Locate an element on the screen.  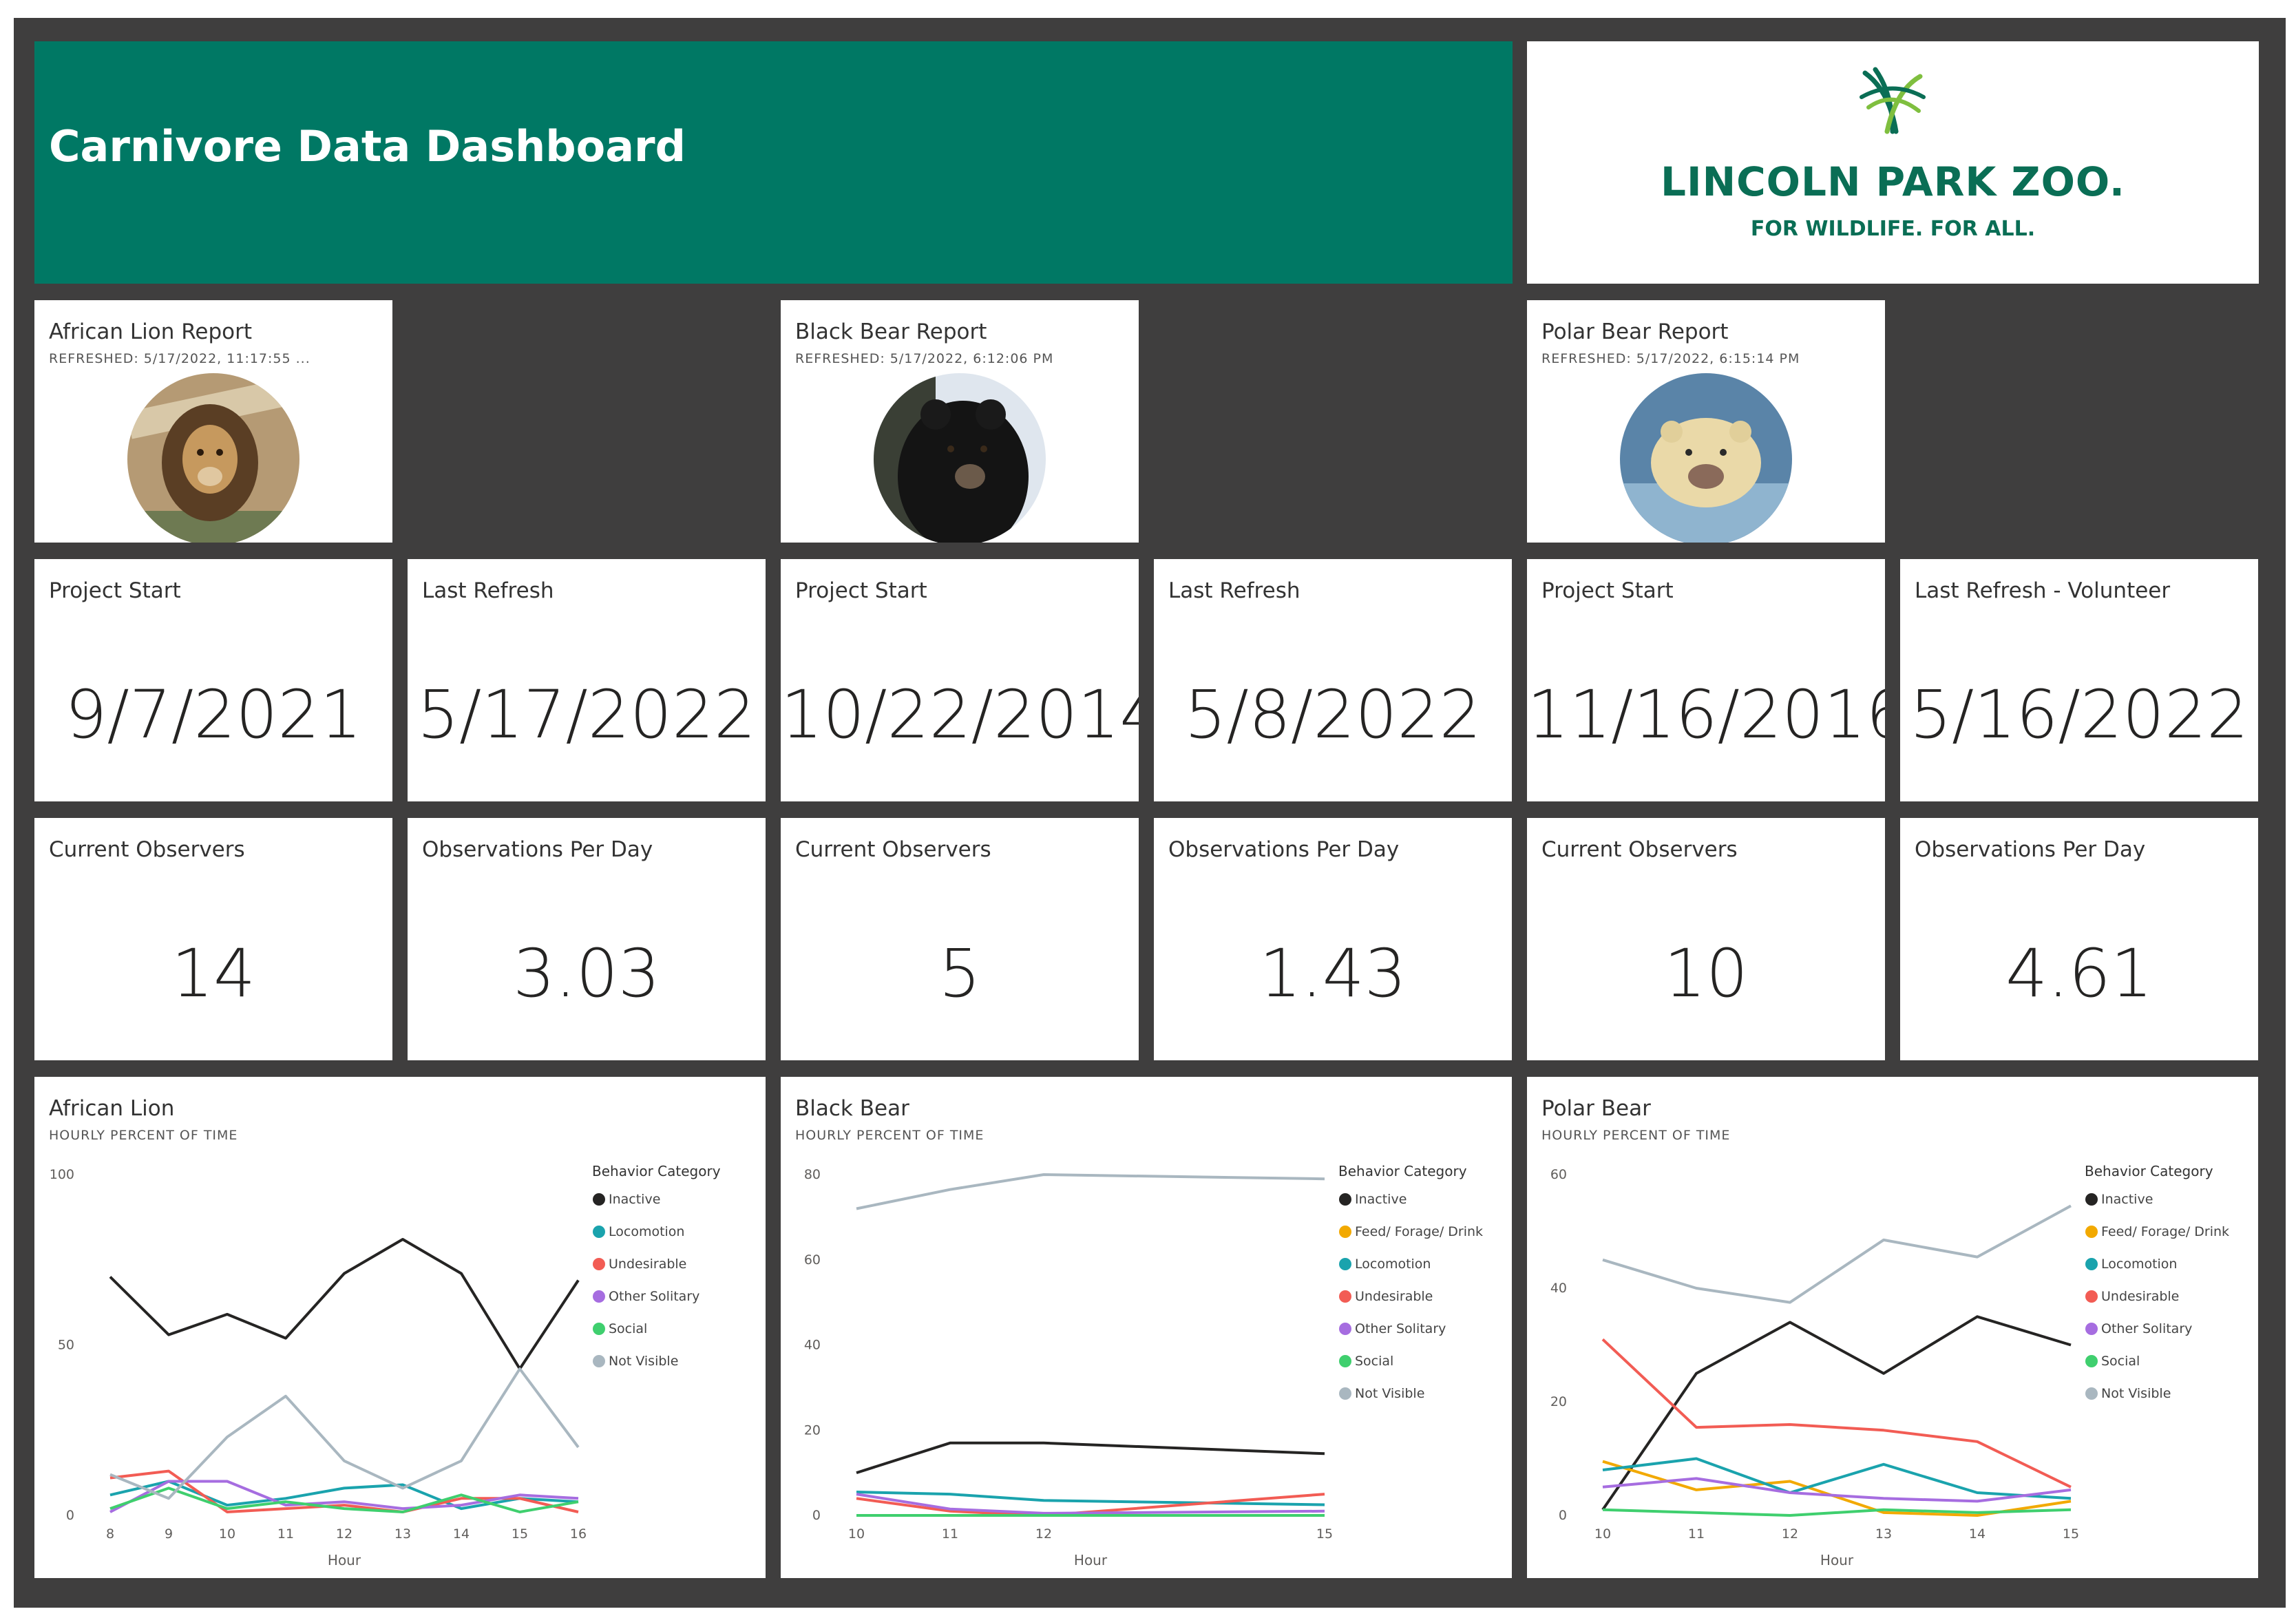
kpi-polar-bear-project-start: Project Start 11/16/2016 is located at coordinates (1706, 680).